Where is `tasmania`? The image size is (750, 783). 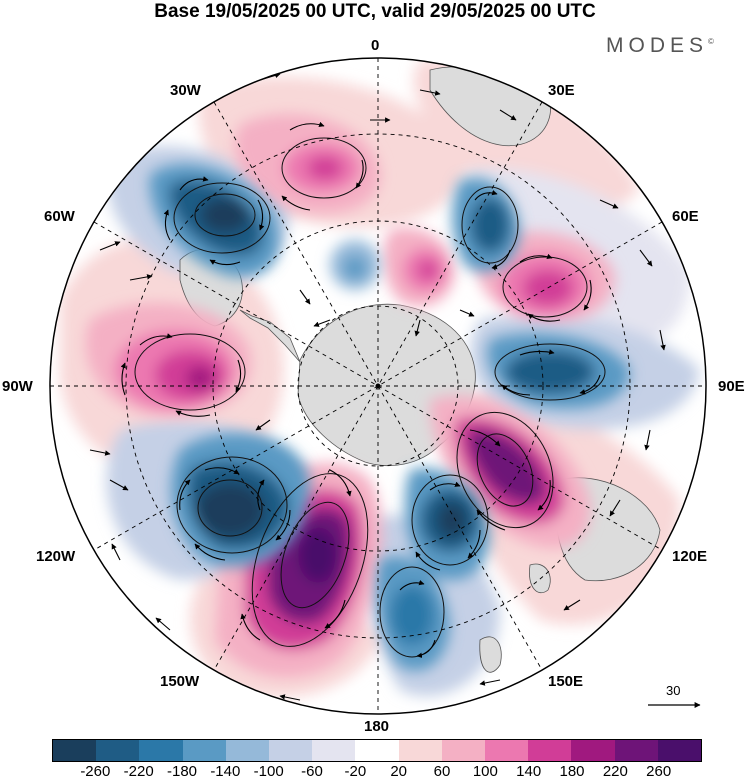 tasmania is located at coordinates (540, 578).